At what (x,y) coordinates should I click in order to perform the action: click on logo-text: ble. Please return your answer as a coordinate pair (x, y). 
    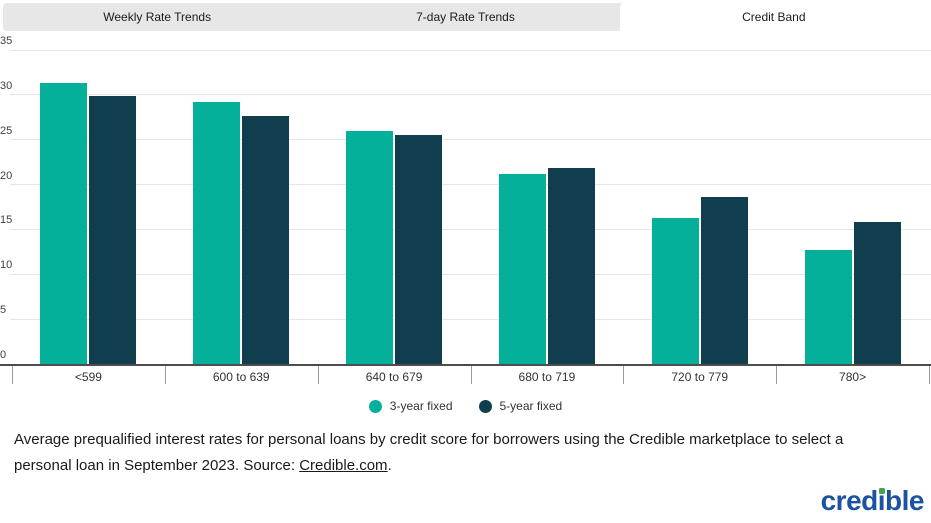
    Looking at the image, I should click on (904, 500).